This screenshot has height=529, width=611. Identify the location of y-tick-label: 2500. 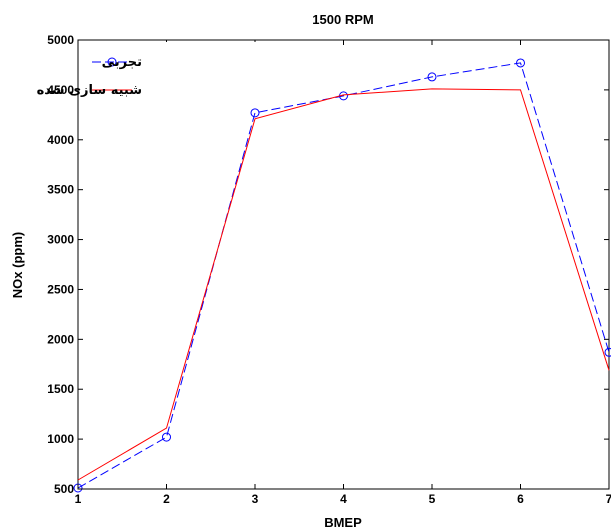
(60, 289).